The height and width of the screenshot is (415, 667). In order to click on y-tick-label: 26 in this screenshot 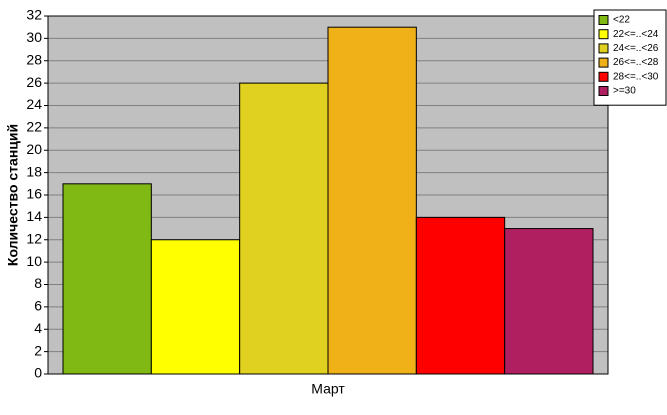, I will do `click(34, 82)`.